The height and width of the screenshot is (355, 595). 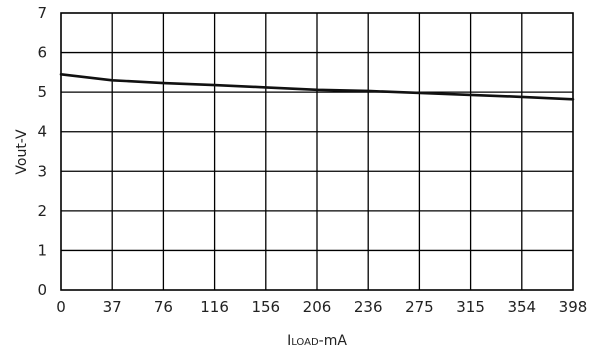 What do you see at coordinates (419, 307) in the screenshot?
I see `x-tick-label: 275` at bounding box center [419, 307].